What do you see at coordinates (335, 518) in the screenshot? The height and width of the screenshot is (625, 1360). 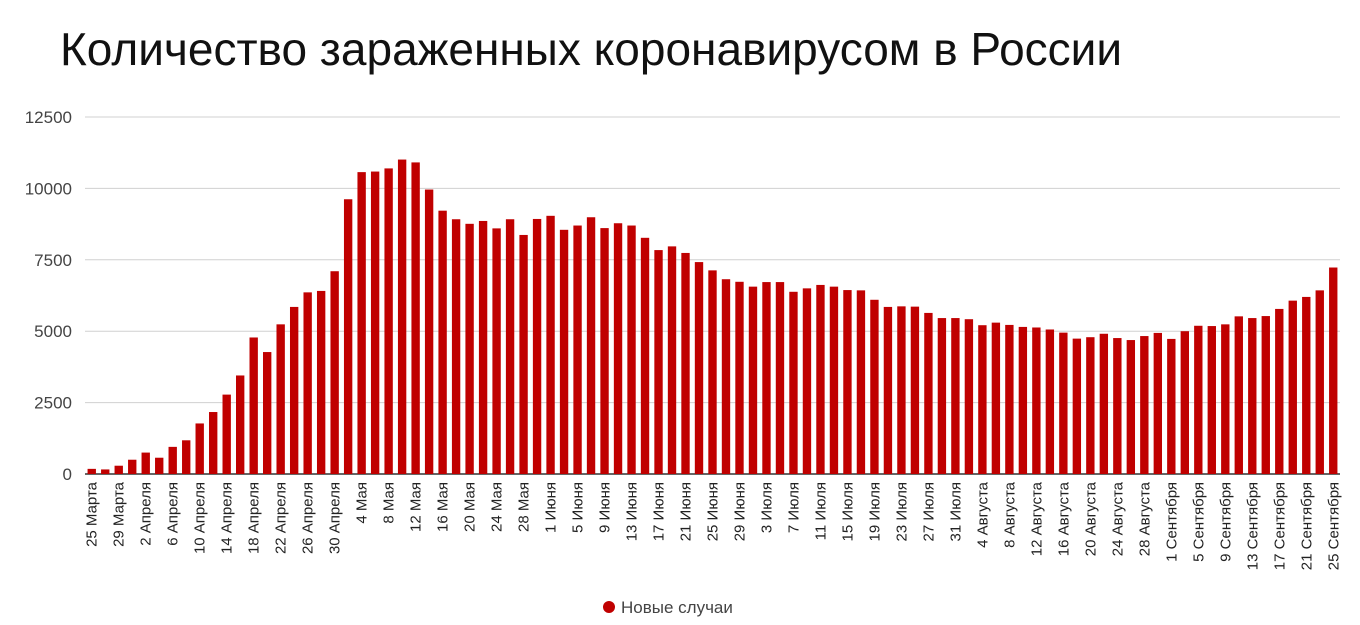 I see `x-tick-label: 30 Апреля` at bounding box center [335, 518].